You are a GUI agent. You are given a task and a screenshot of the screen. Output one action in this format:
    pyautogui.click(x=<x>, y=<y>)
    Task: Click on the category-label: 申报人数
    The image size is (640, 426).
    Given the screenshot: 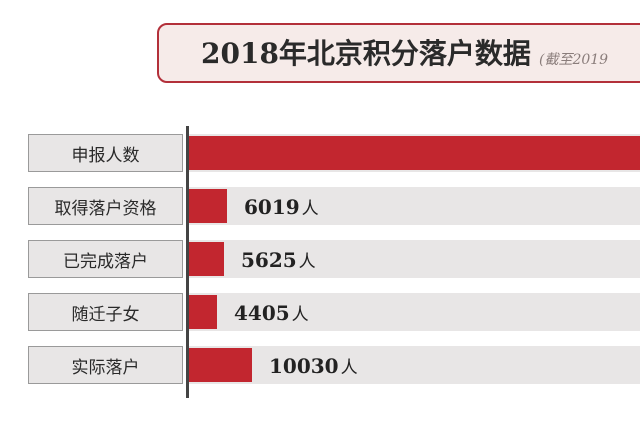 What is the action you would take?
    pyautogui.click(x=105, y=153)
    